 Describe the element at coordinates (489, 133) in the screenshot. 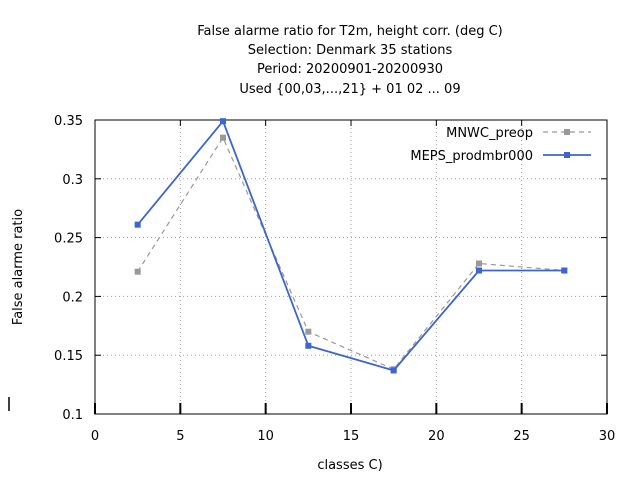

I see `legend-label: MNWC_preop` at that location.